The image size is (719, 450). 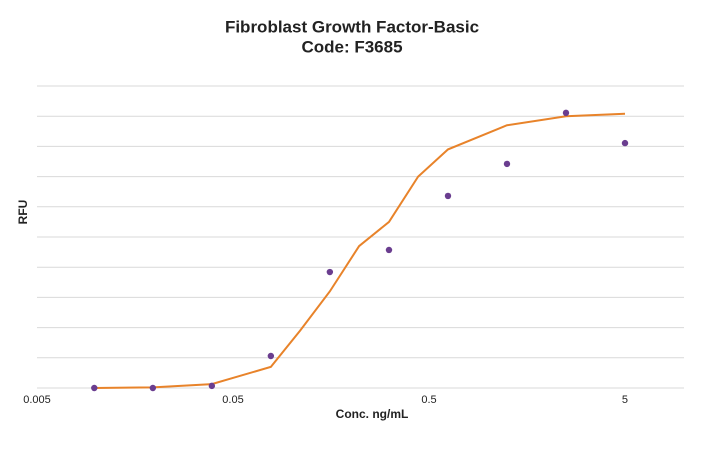 What do you see at coordinates (23, 212) in the screenshot?
I see `y-axis-label: RFU` at bounding box center [23, 212].